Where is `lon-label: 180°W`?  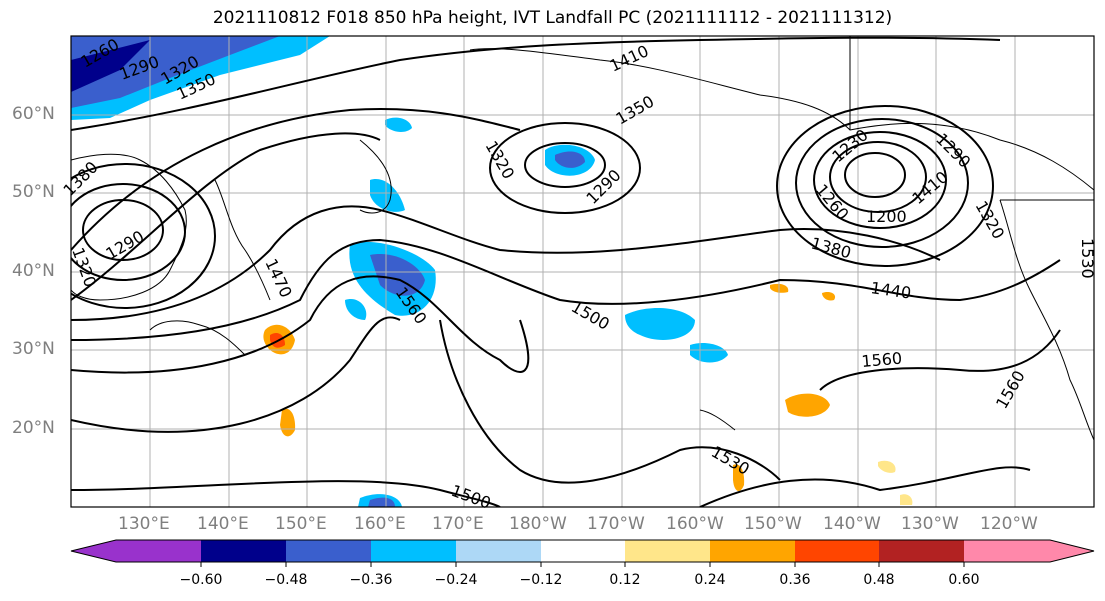 lon-label: 180°W is located at coordinates (538, 524).